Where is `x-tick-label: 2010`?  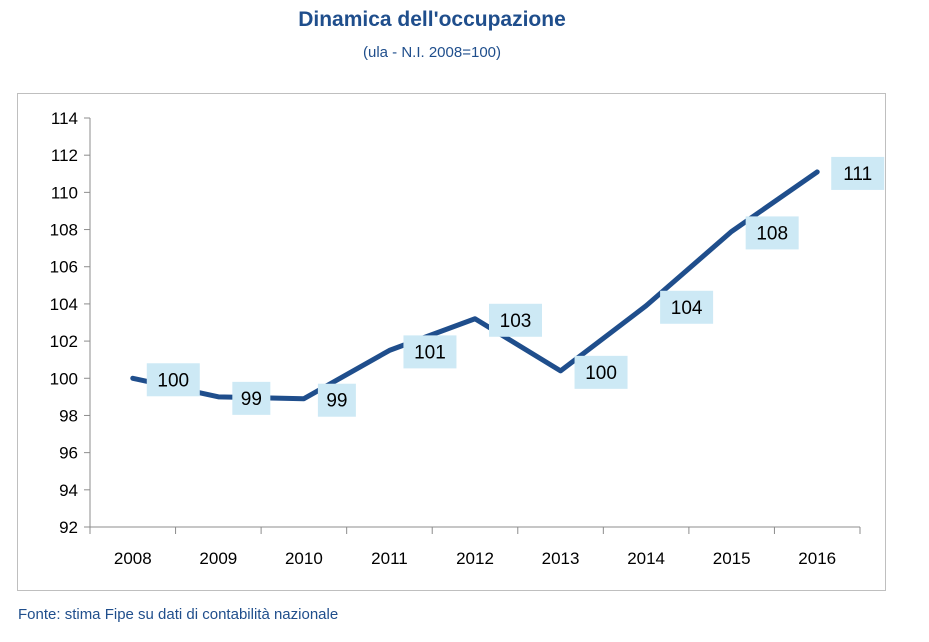
x-tick-label: 2010 is located at coordinates (304, 558).